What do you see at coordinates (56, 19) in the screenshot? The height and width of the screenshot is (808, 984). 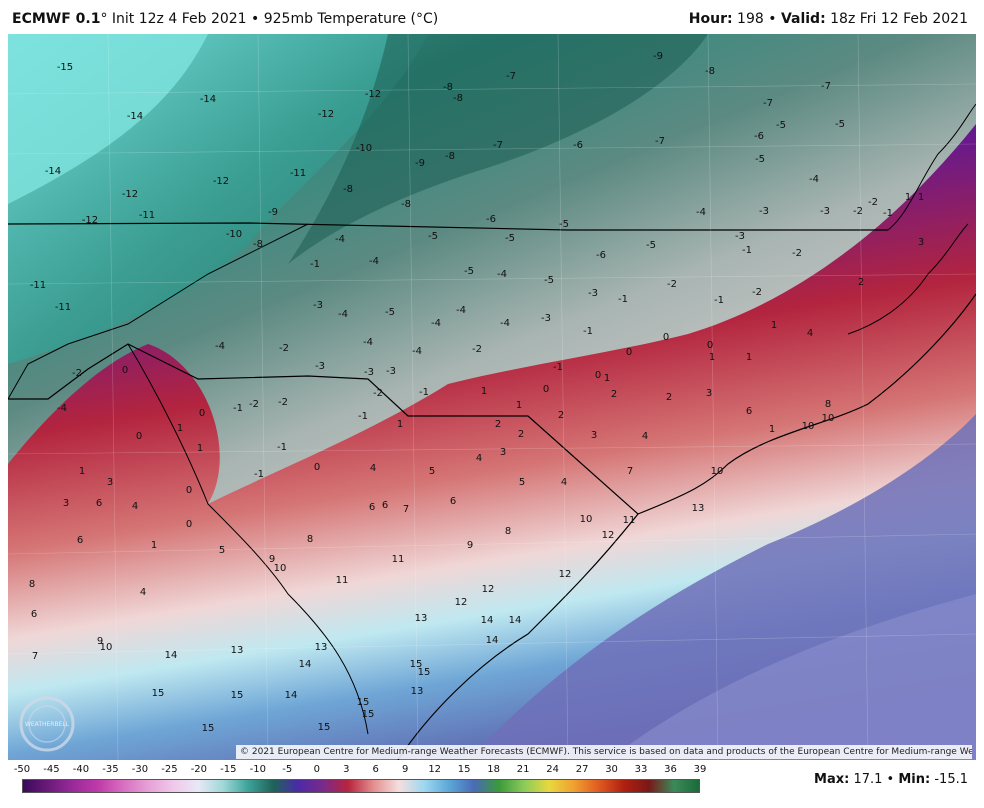 I see `model-name: ECMWF 0.1` at bounding box center [56, 19].